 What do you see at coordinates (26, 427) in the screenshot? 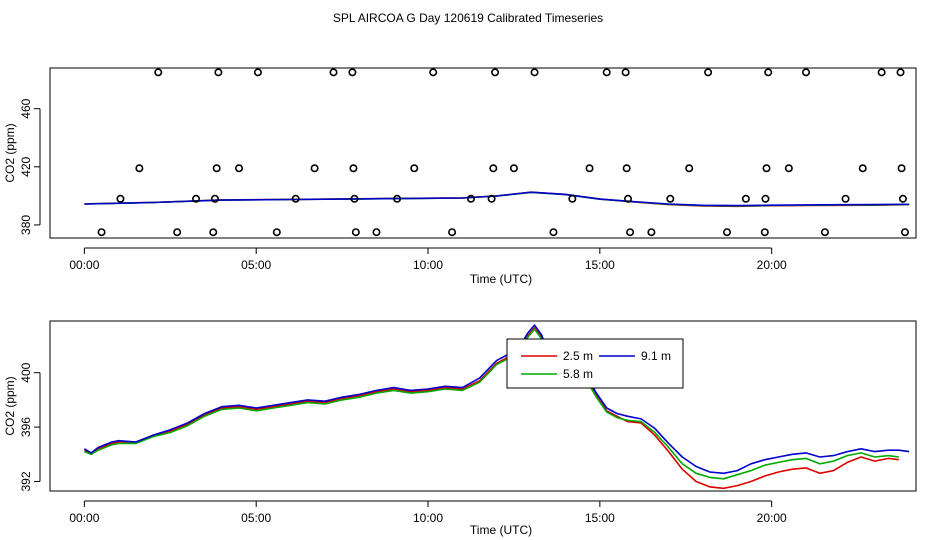
I see `bottom-y-tick-label: 396` at bounding box center [26, 427].